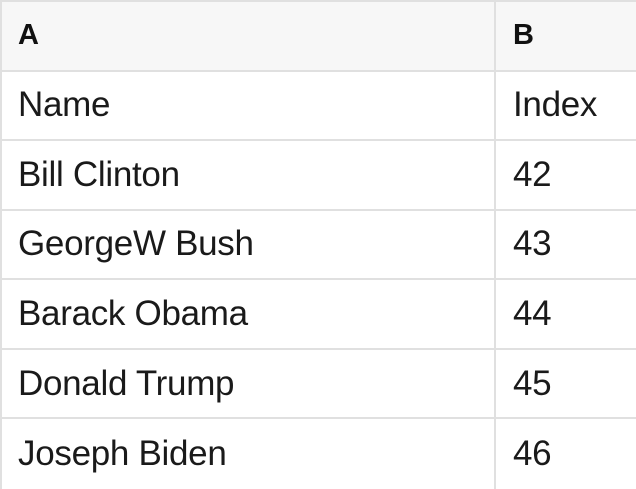  I want to click on cell-col-b: 43, so click(566, 244).